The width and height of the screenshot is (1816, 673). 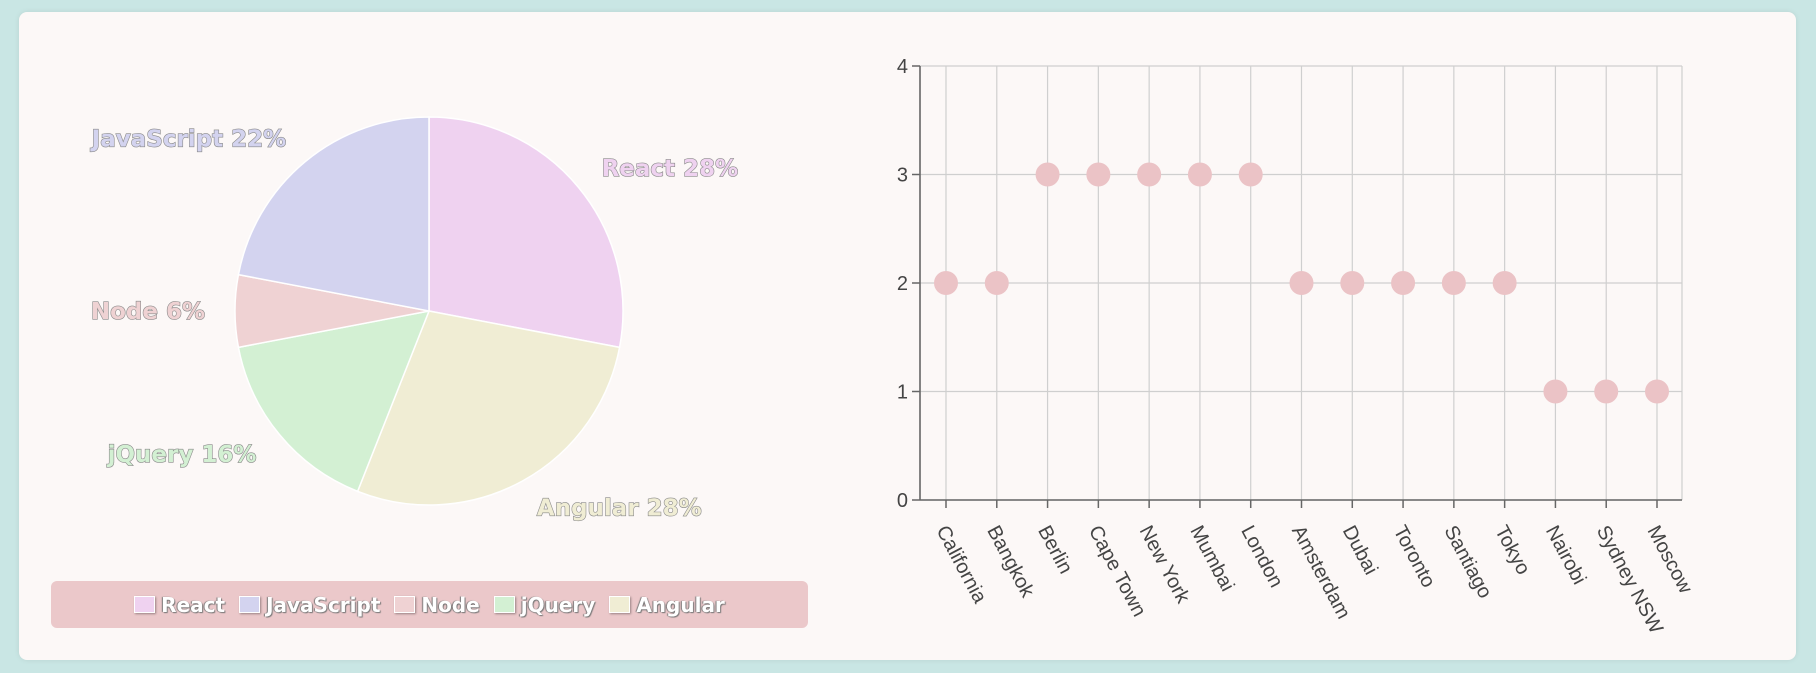 What do you see at coordinates (193, 604) in the screenshot?
I see `legend-label: React` at bounding box center [193, 604].